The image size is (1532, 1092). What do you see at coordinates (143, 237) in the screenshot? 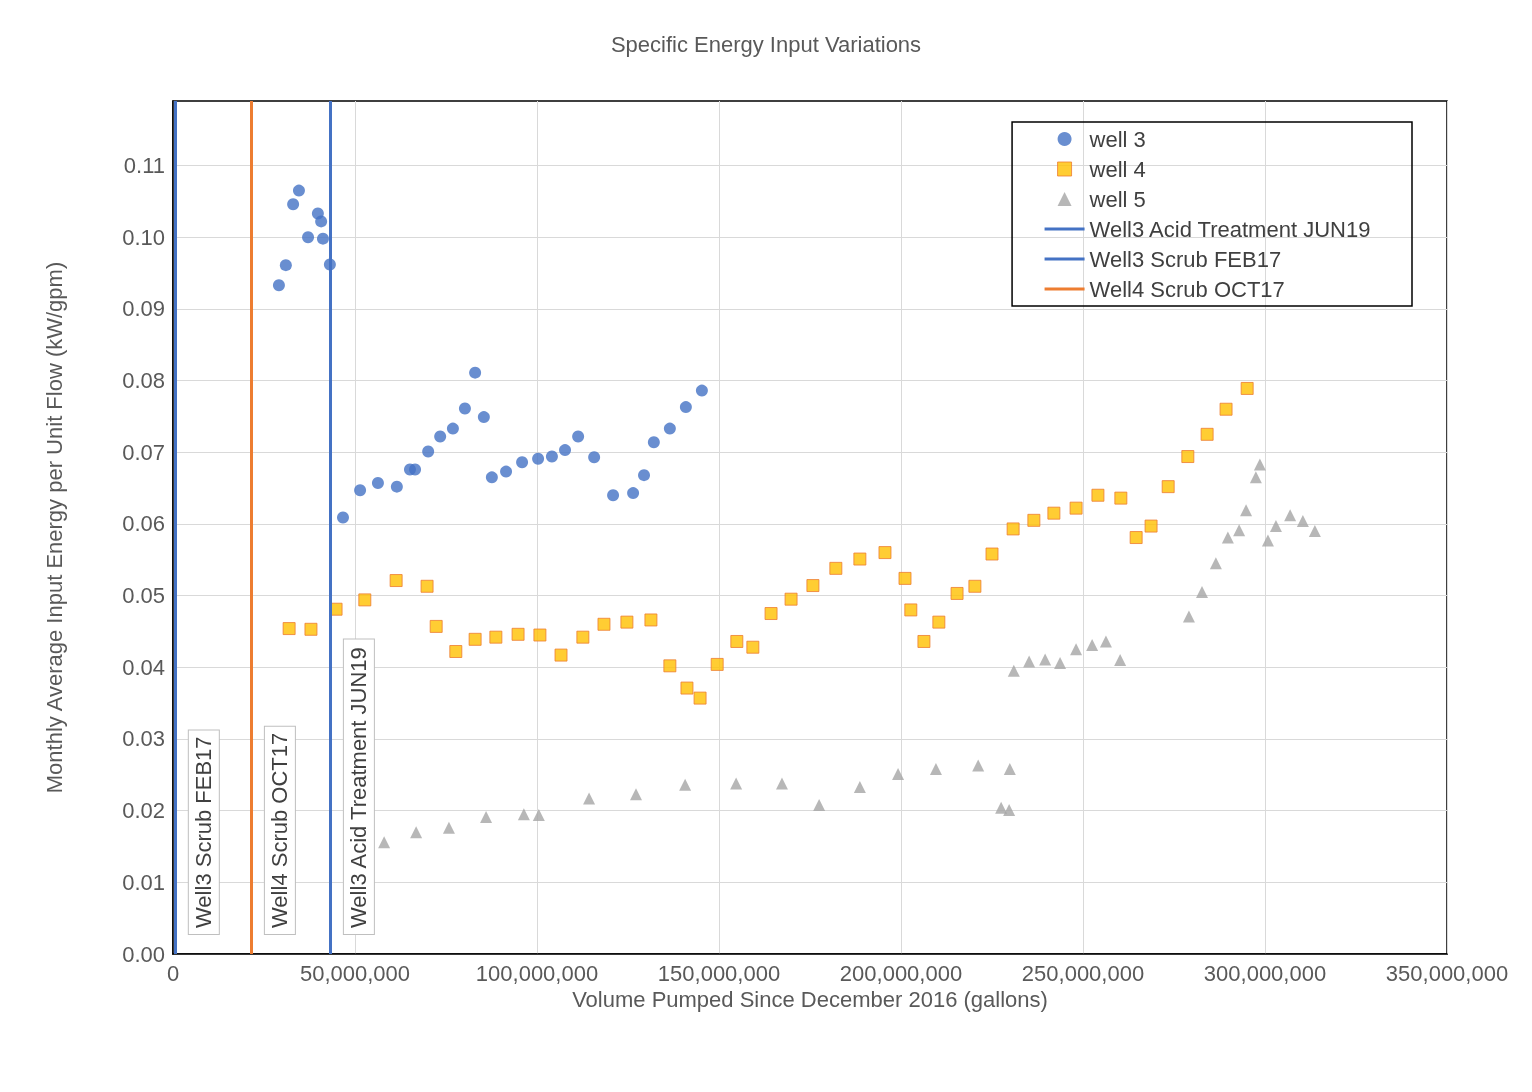
I see `y-tick-label: 0.10` at bounding box center [143, 237].